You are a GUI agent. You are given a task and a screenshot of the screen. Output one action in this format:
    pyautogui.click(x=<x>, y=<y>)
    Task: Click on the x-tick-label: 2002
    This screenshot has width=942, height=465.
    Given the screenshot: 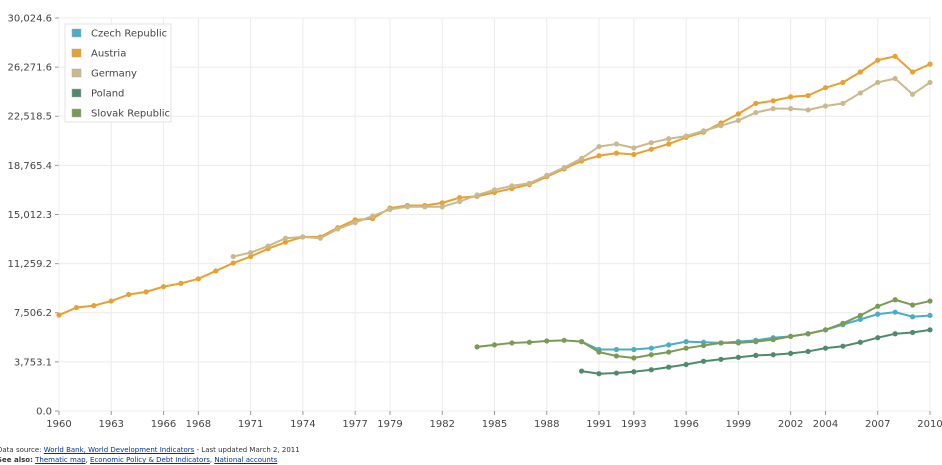 What is the action you would take?
    pyautogui.click(x=790, y=424)
    